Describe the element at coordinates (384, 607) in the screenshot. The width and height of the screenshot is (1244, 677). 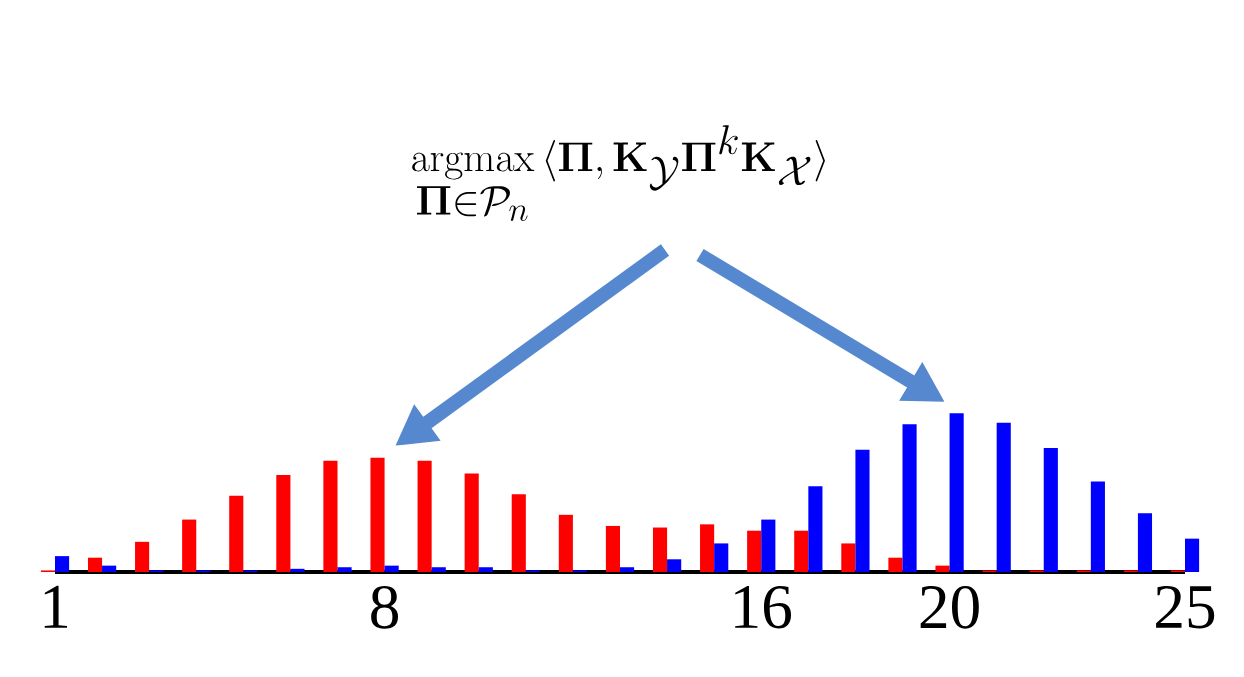
I see `x-tick-label: 8` at that location.